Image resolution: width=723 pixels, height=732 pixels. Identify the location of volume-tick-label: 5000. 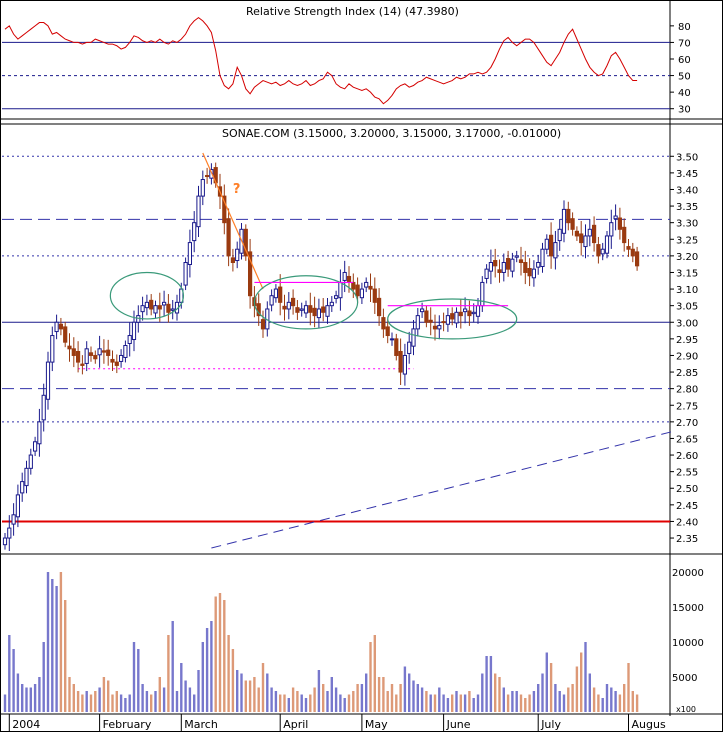
(684, 678).